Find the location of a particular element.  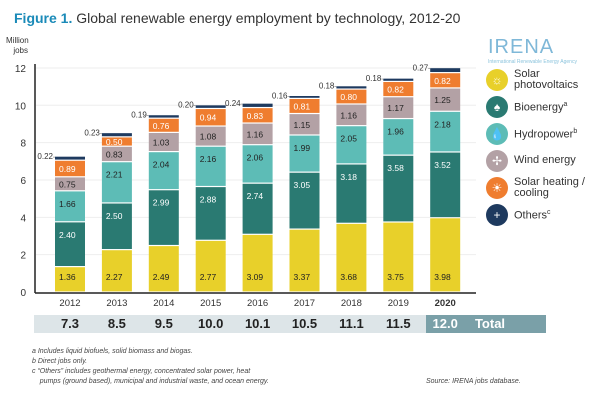

x-tick-label: 2014 is located at coordinates (163, 303).